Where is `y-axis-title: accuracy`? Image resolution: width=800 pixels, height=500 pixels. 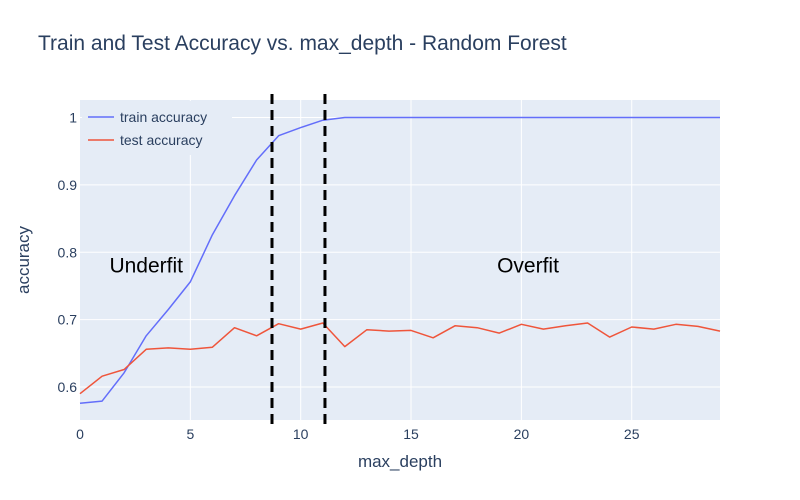 y-axis-title: accuracy is located at coordinates (23, 259).